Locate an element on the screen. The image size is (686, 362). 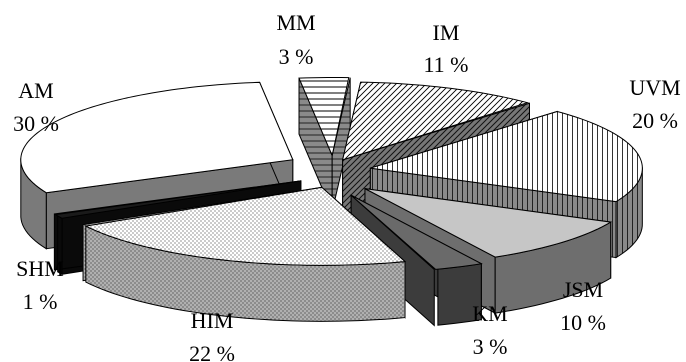
pie-slice-km is located at coordinates (416, 260).